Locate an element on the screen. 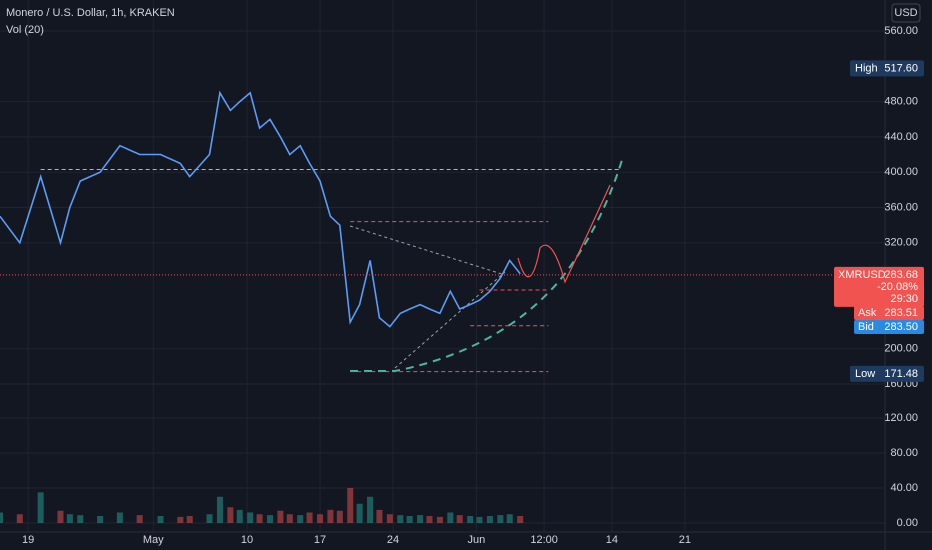 Image resolution: width=932 pixels, height=550 pixels. projection-curve is located at coordinates (486, 265).